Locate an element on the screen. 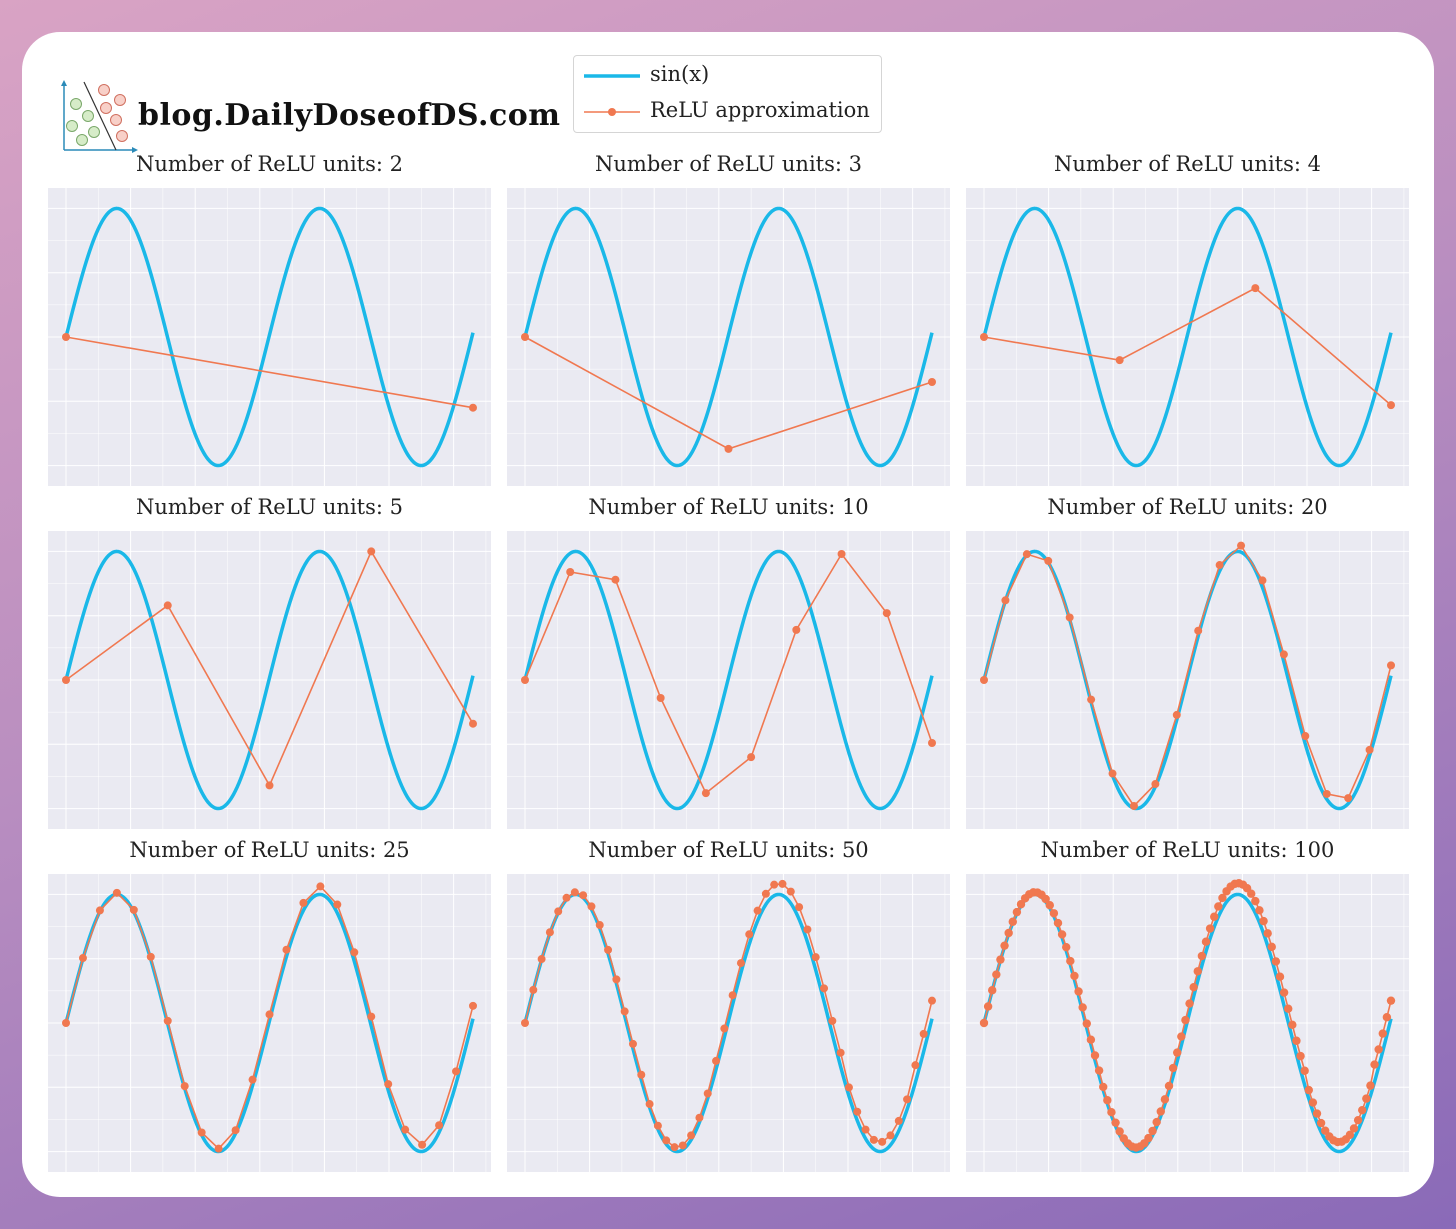  gridlines is located at coordinates (728, 1023).